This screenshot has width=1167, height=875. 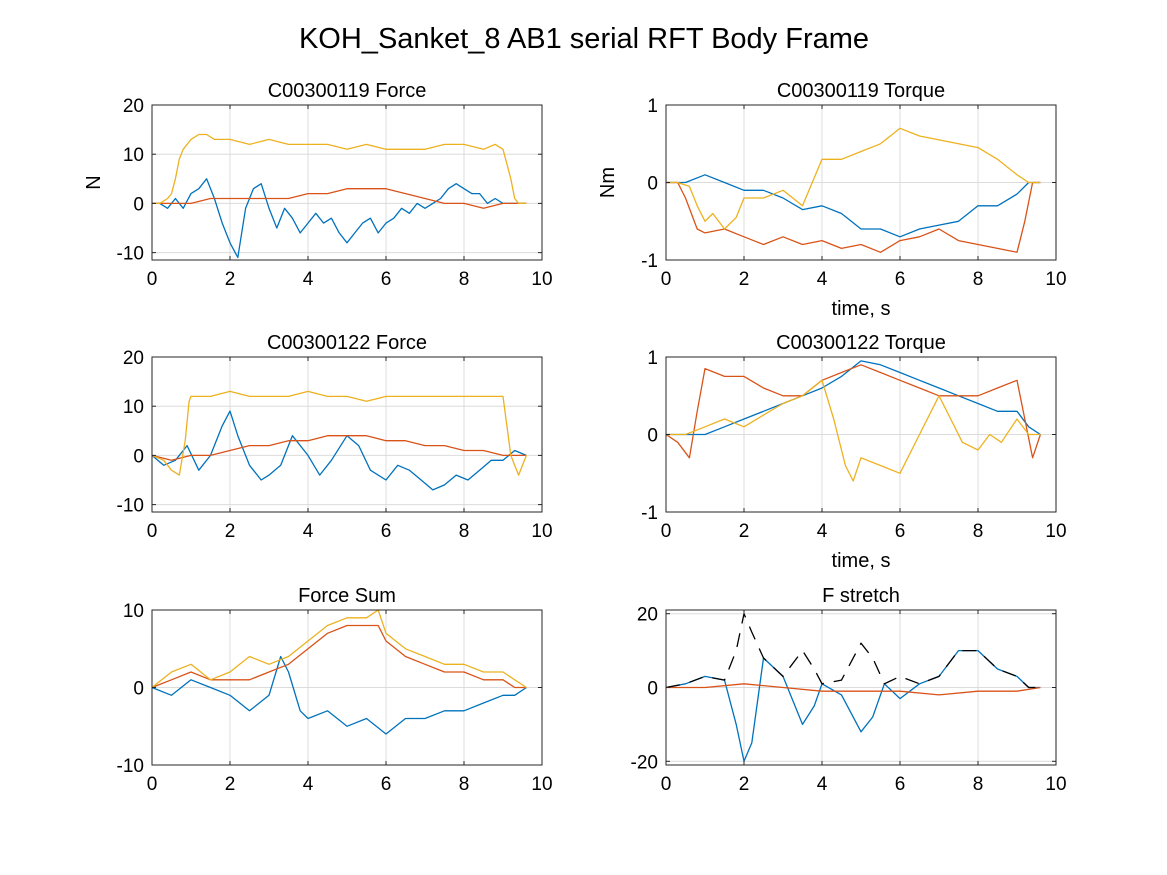 What do you see at coordinates (644, 762) in the screenshot?
I see `y-tick-label: -20` at bounding box center [644, 762].